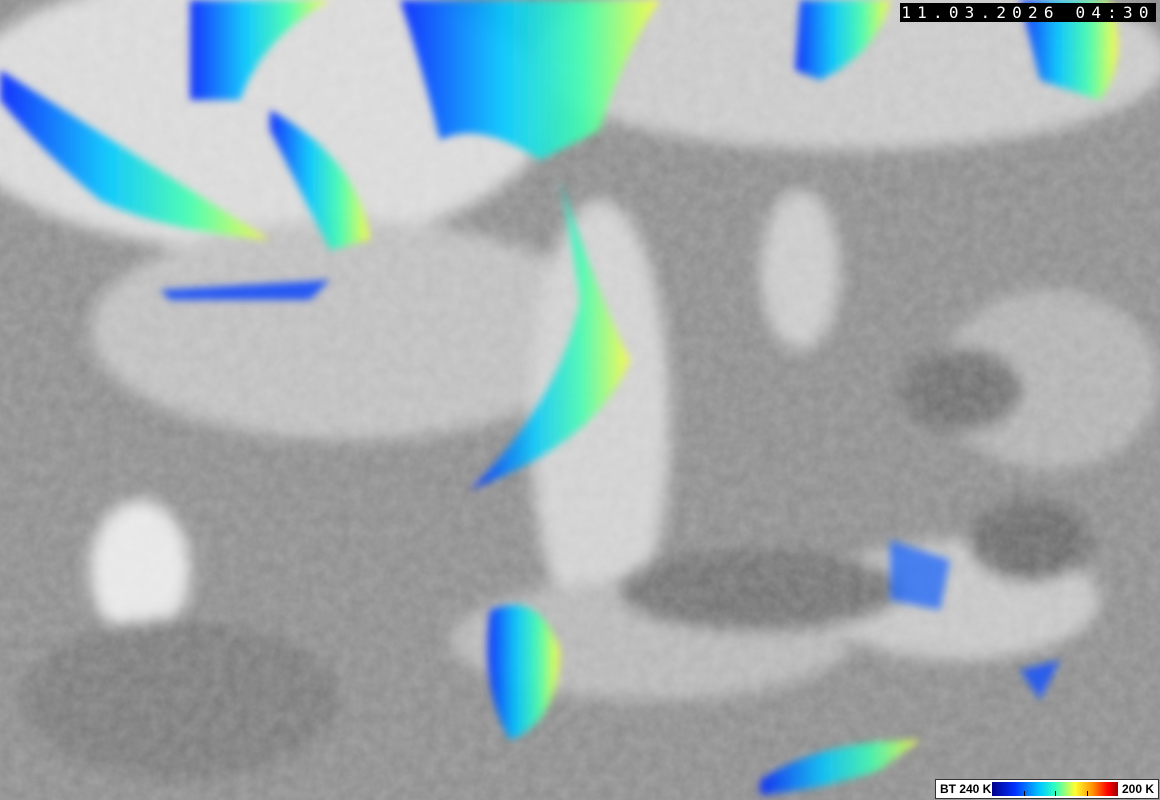 This screenshot has width=1160, height=800. What do you see at coordinates (966, 789) in the screenshot?
I see `legend-low-label: BT 240 K` at bounding box center [966, 789].